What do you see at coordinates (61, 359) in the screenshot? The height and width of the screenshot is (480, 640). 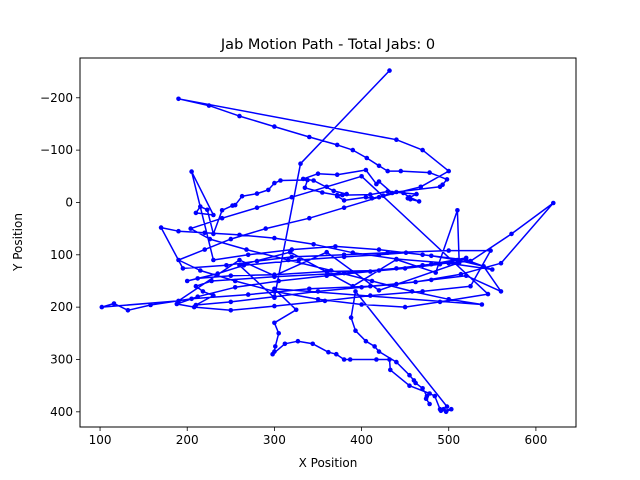 I see `y-tick-label: 300` at bounding box center [61, 359].